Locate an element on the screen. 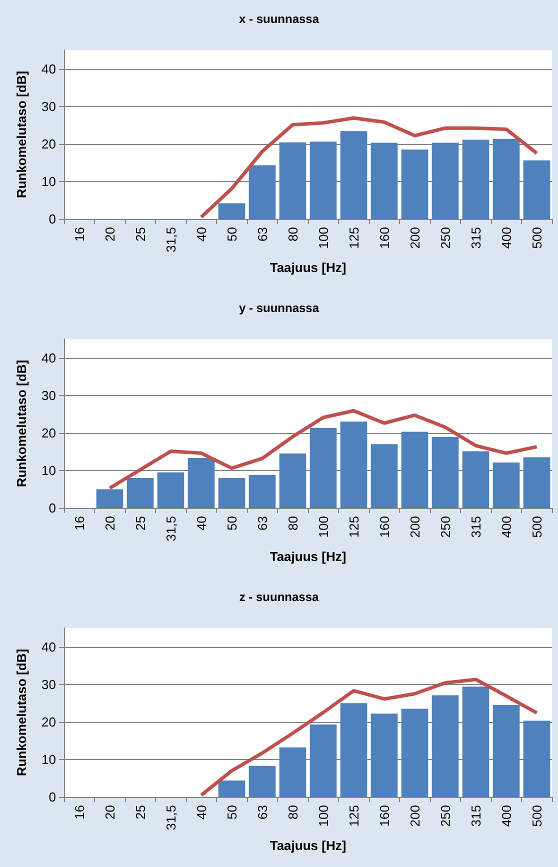  chart-title: x - suunnassa is located at coordinates (279, 19).